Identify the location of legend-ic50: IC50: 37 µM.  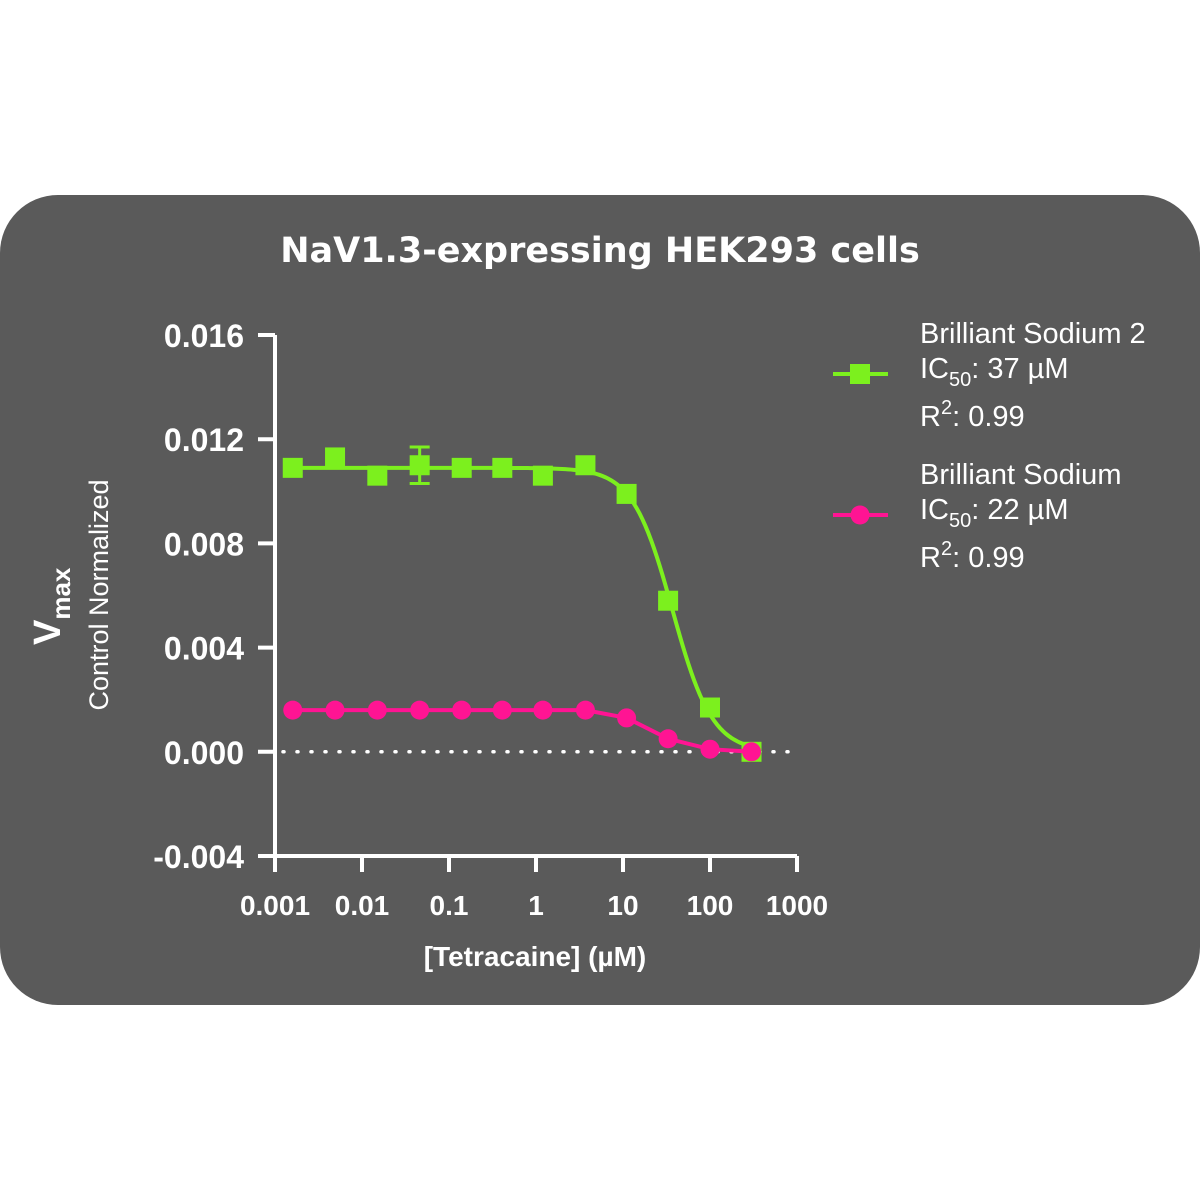
(994, 372).